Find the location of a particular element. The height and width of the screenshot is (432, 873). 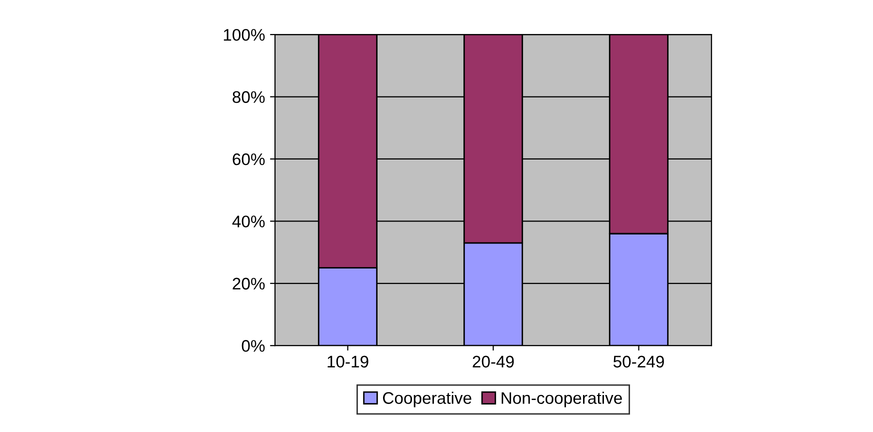

legend-label: Cooperative is located at coordinates (427, 400).